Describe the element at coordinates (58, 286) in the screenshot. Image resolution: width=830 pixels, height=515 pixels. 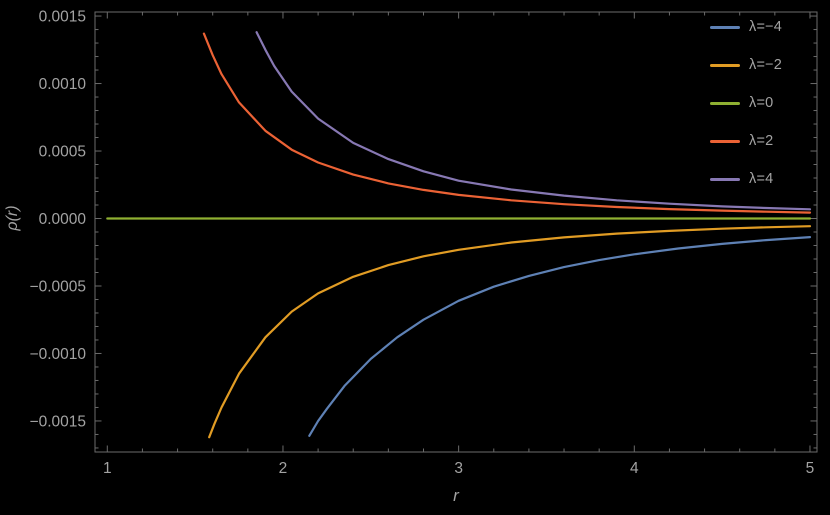
I see `y-tick-label: −0.0005` at that location.